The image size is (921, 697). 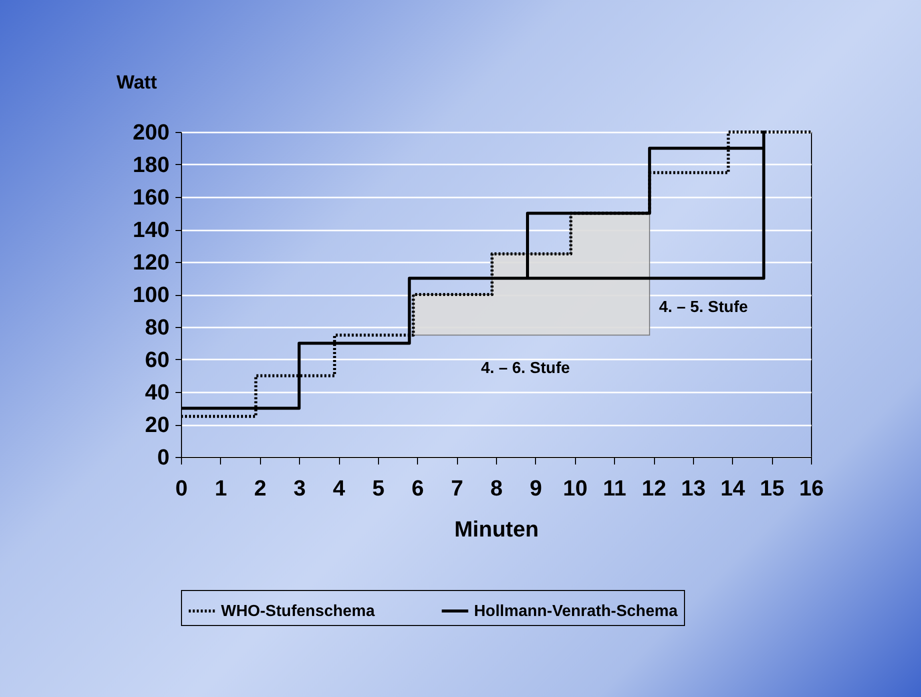 What do you see at coordinates (811, 488) in the screenshot?
I see `x-tick-label: 16` at bounding box center [811, 488].